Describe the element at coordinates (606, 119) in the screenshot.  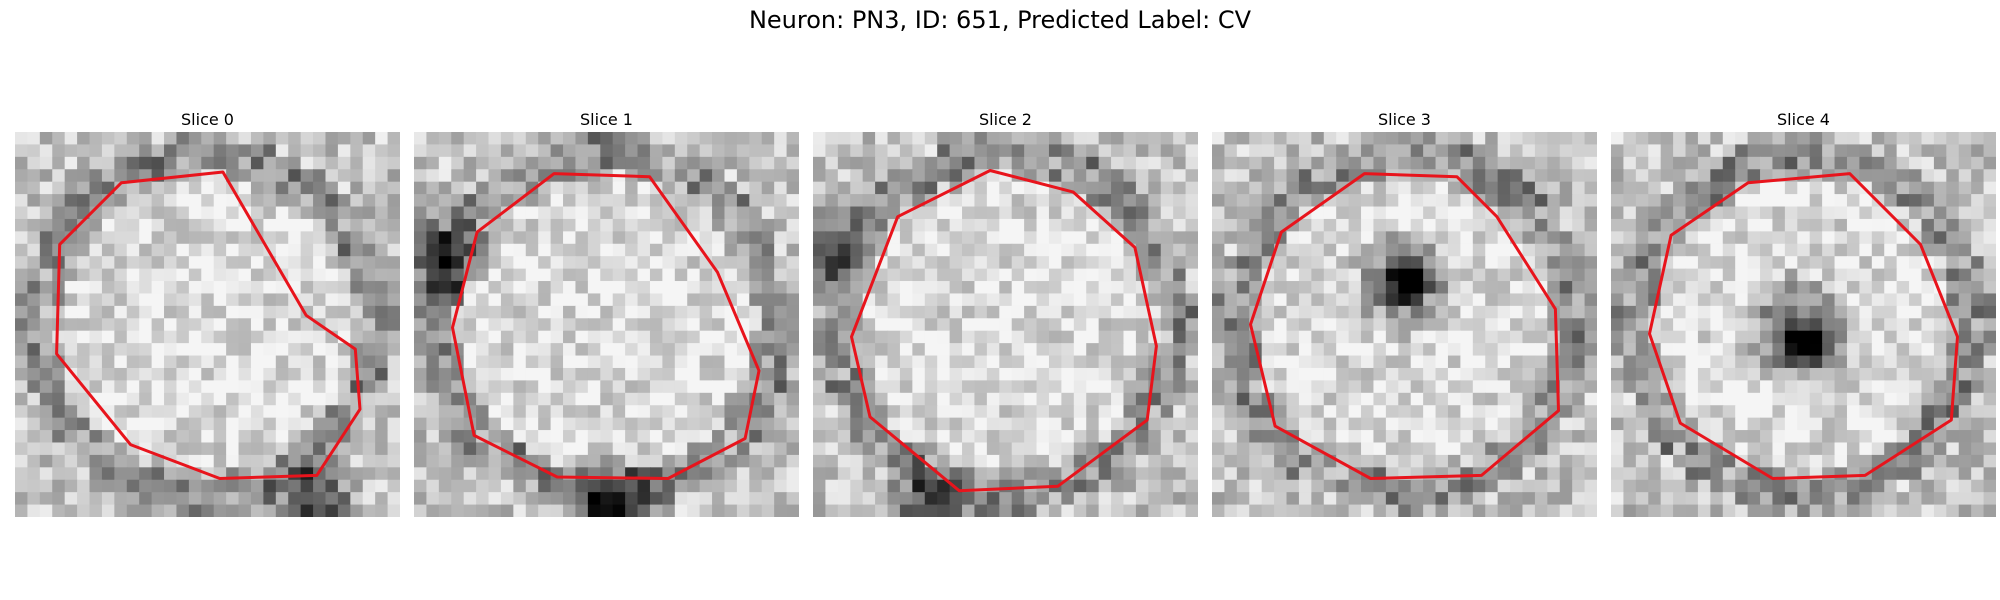
I see `slice-title: Slice 1` at that location.